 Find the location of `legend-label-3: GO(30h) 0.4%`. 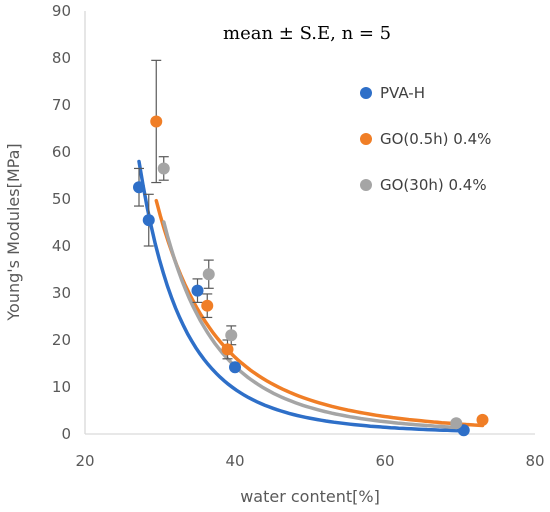

legend-label-3: GO(30h) 0.4% is located at coordinates (433, 185).